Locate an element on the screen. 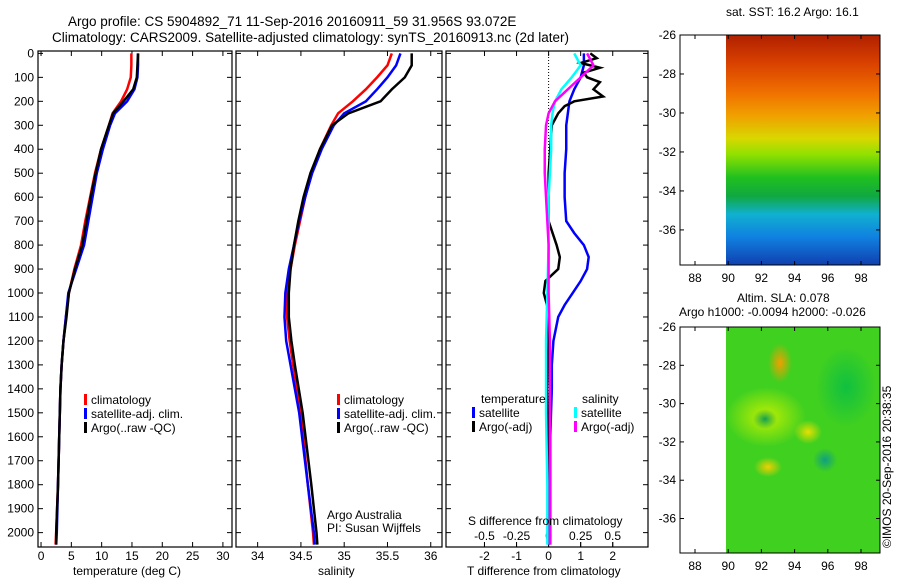  sla-map-title-1: Altim. SLA: 0.078 is located at coordinates (783, 298).